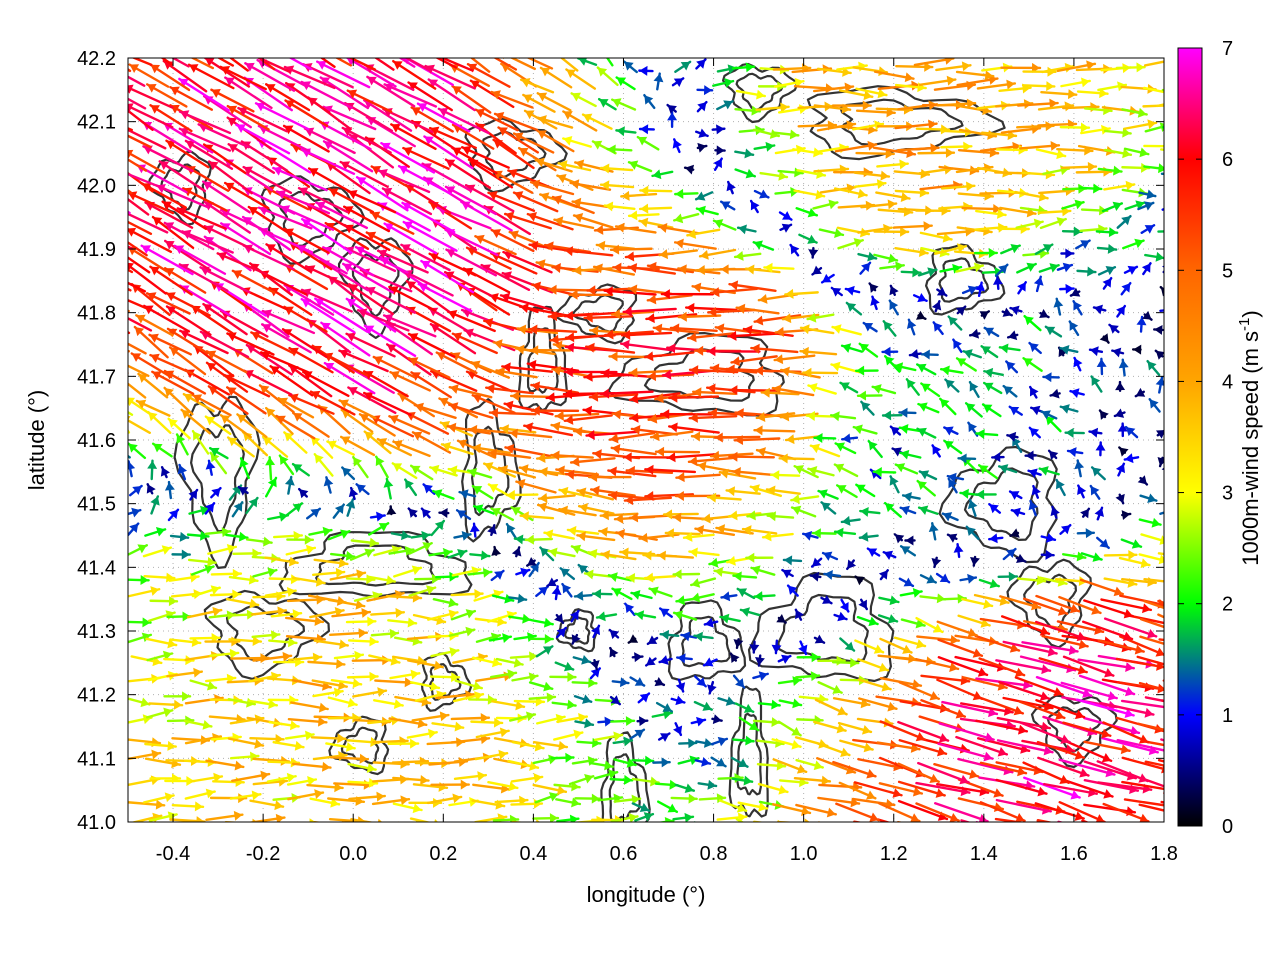  What do you see at coordinates (1227, 49) in the screenshot?
I see `colorbar-tick-label: 7` at bounding box center [1227, 49].